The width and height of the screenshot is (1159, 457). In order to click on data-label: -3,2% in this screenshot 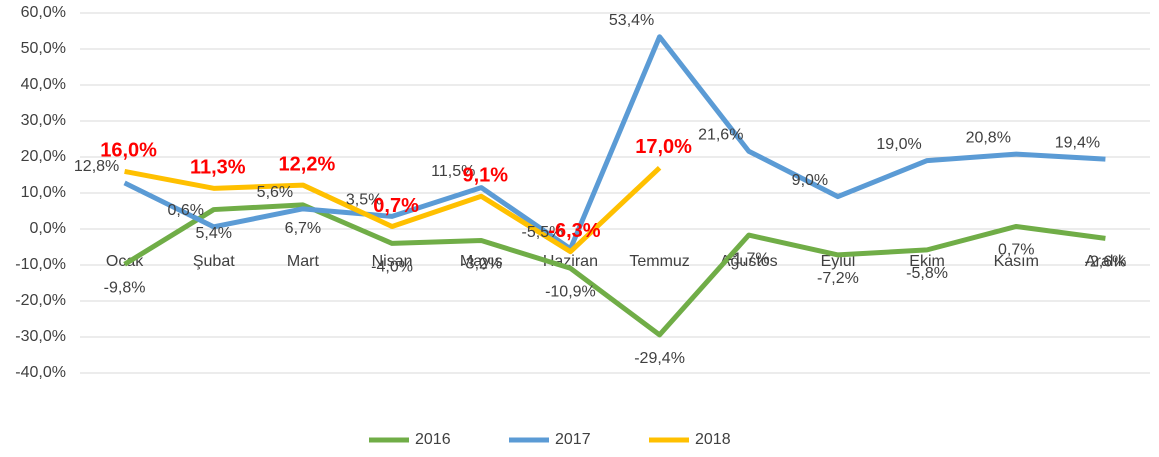, I will do `click(481, 264)`.